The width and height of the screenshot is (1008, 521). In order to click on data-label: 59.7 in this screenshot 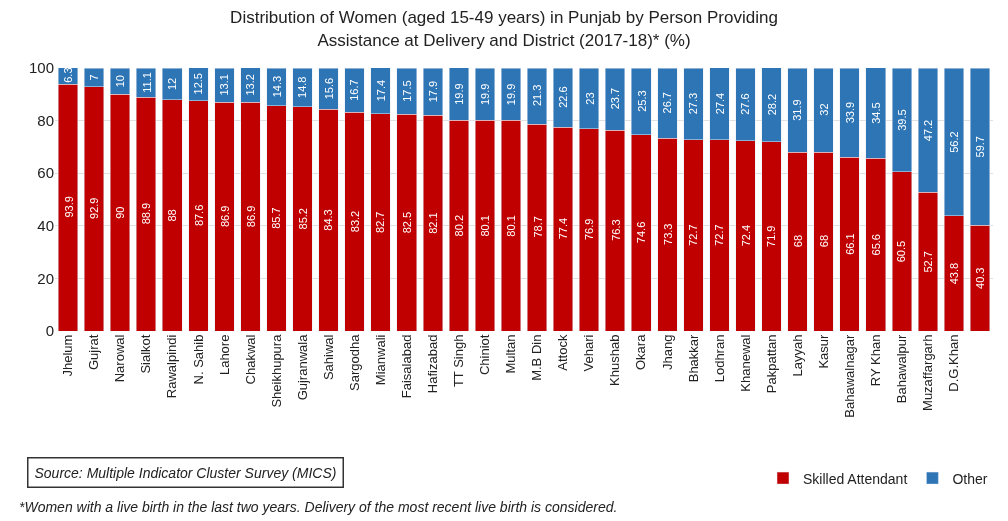, I will do `click(980, 147)`.